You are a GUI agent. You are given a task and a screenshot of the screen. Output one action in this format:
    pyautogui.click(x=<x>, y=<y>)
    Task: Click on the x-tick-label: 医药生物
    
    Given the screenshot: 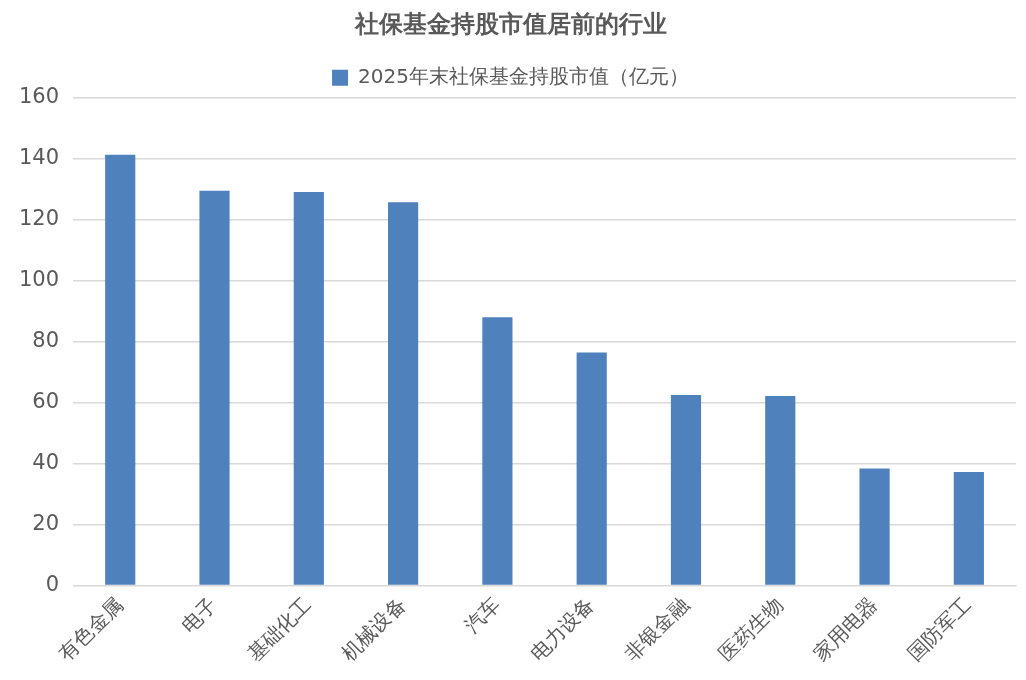 What is the action you would take?
    pyautogui.click(x=750, y=629)
    